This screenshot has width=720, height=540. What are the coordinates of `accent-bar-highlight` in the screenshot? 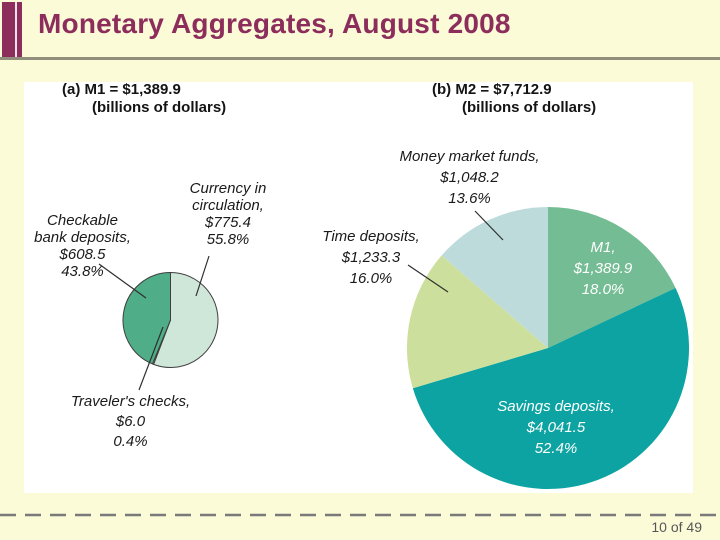 It's located at (16, 29).